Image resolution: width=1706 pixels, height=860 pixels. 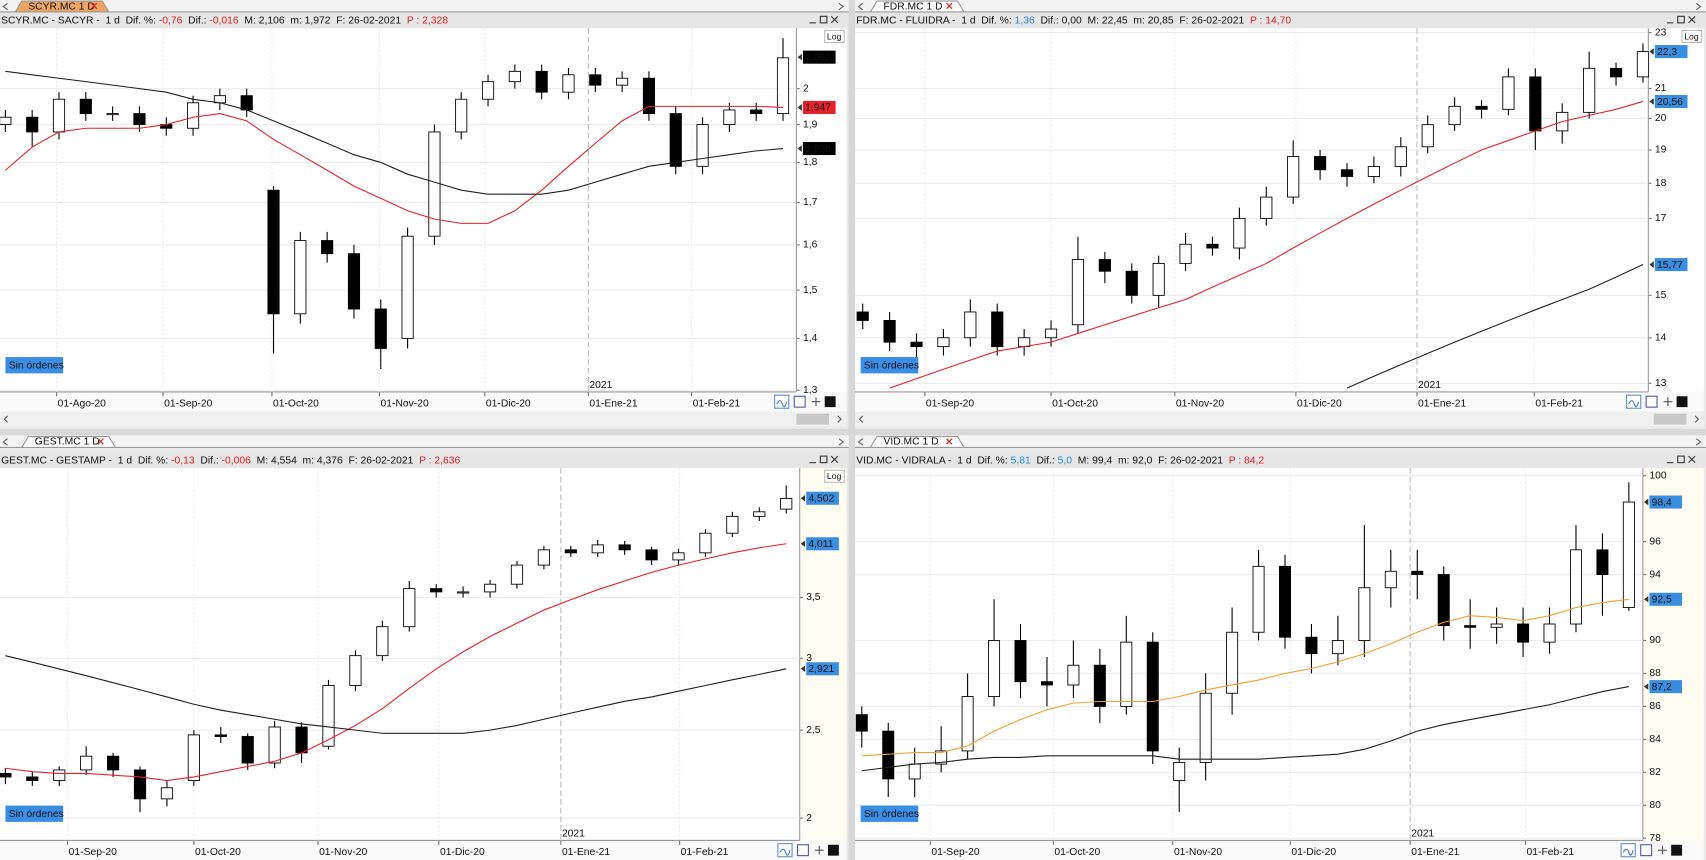 I want to click on y-tick-label: 19, so click(x=1661, y=150).